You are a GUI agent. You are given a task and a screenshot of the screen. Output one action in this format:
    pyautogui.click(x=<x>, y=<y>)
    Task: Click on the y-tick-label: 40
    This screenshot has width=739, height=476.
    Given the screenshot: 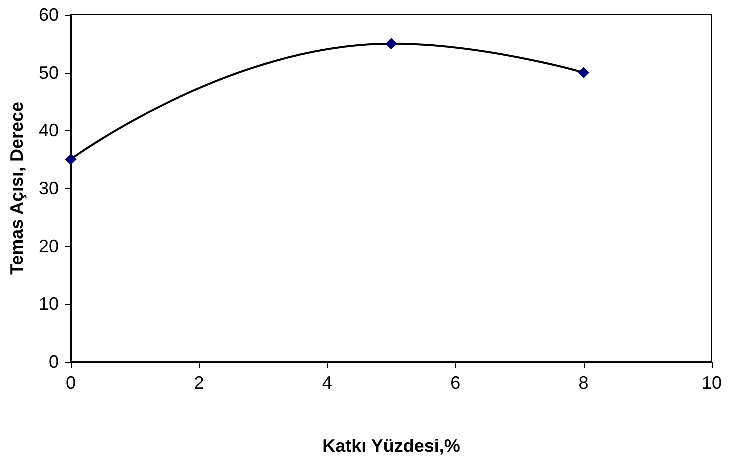 What is the action you would take?
    pyautogui.click(x=48, y=130)
    